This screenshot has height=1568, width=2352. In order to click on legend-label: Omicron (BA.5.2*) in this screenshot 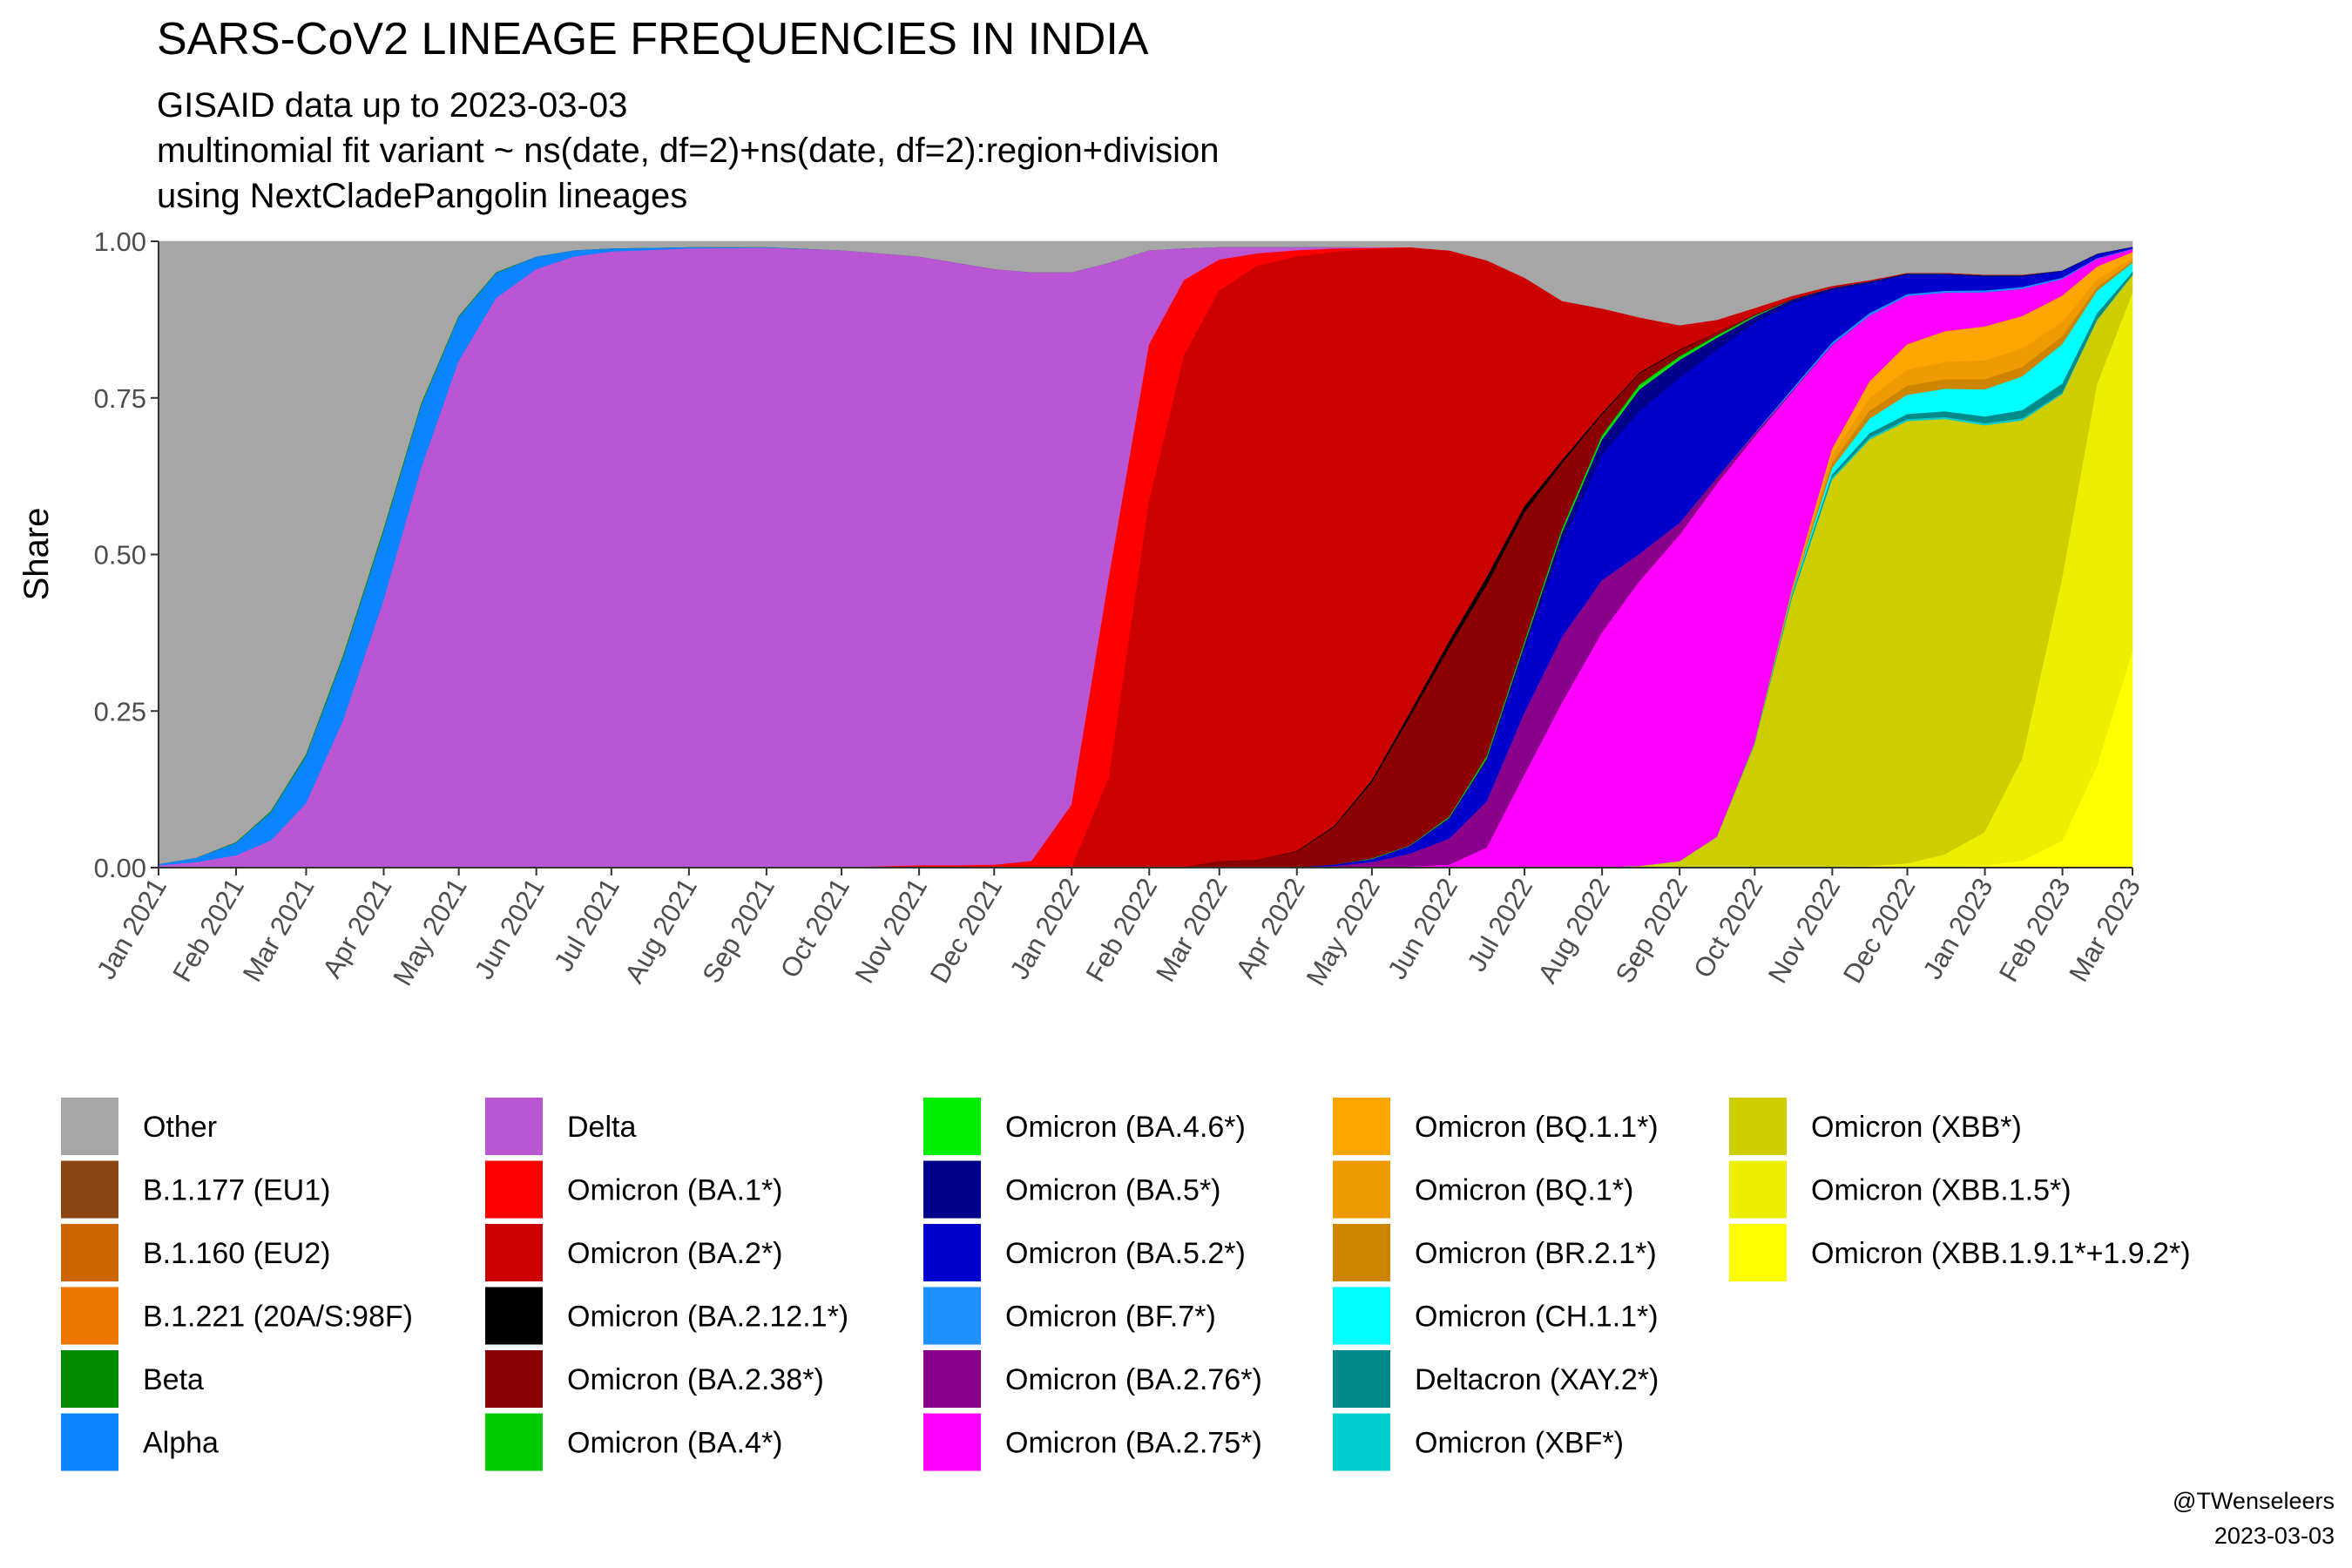, I will do `click(1125, 1253)`.